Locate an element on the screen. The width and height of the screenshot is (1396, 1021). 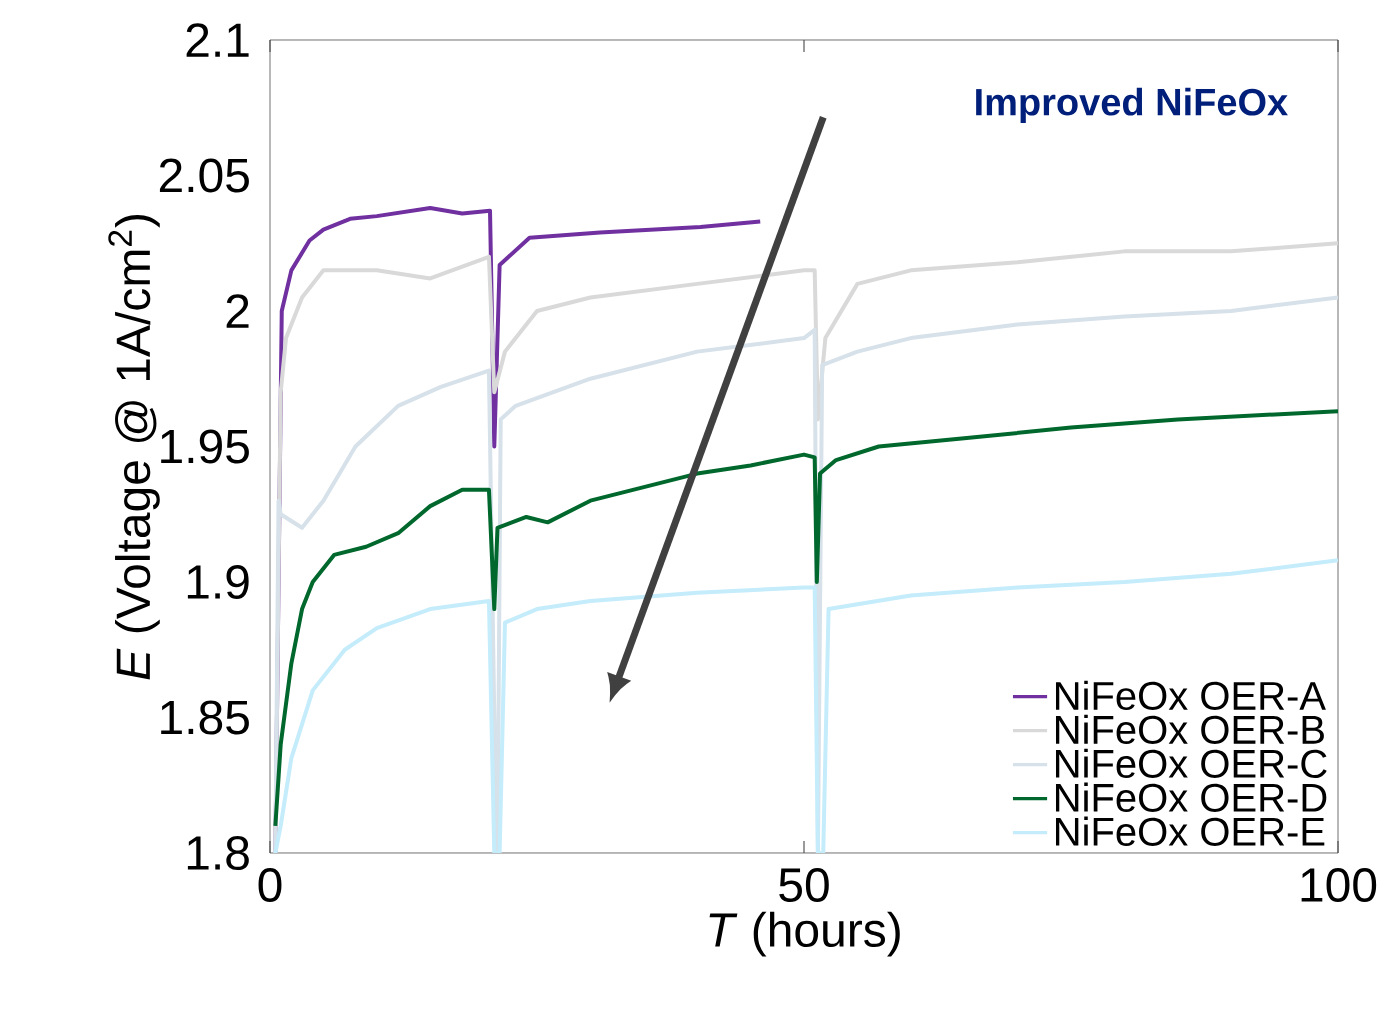
annotation: Improved NiFeOx is located at coordinates (1132, 105).